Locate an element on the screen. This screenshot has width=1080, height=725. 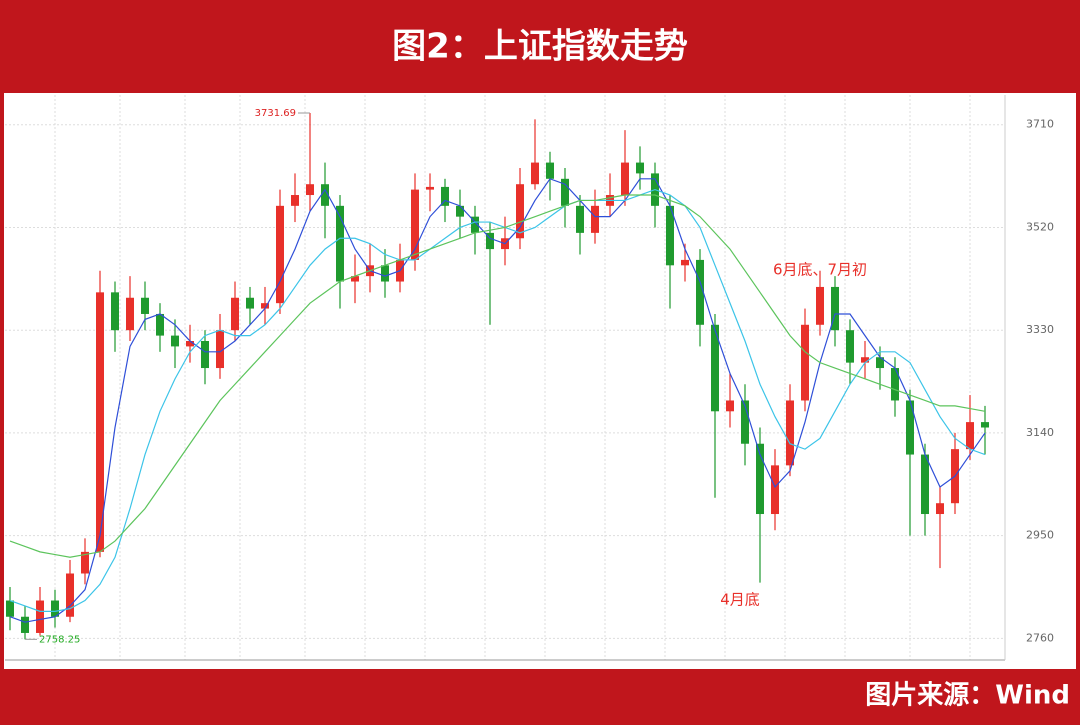
max-label: 3731.69 is located at coordinates (275, 113).